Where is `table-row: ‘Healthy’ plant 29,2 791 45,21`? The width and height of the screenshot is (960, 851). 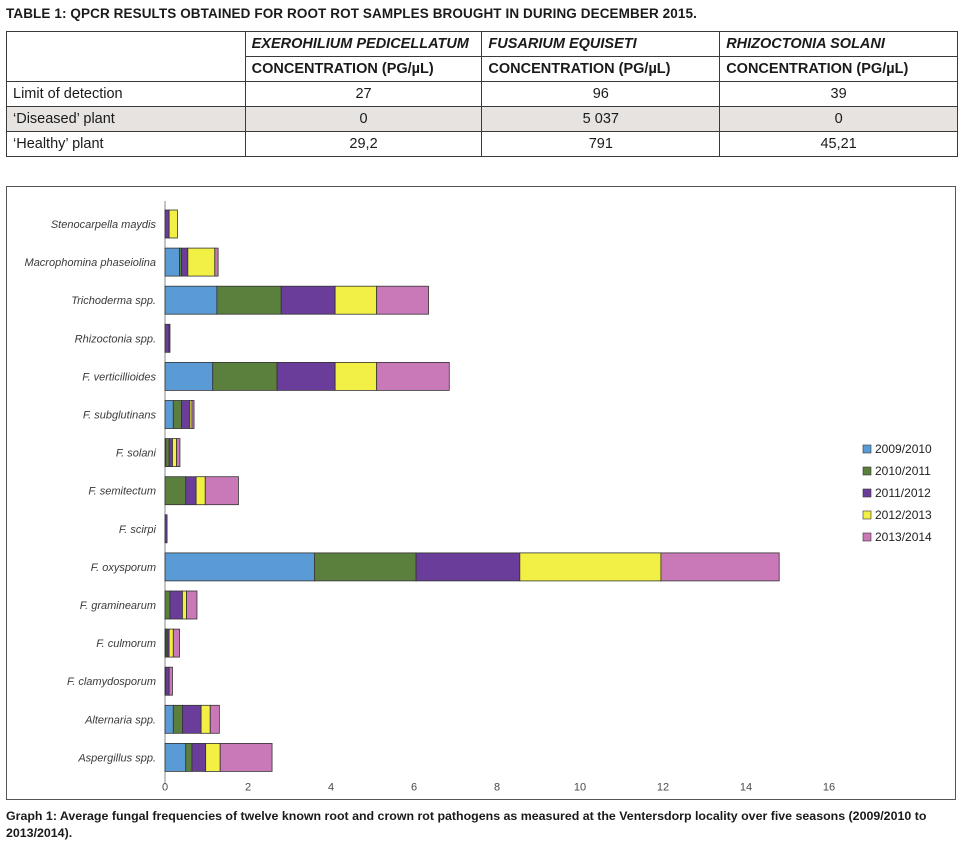 table-row: ‘Healthy’ plant 29,2 791 45,21 is located at coordinates (482, 144).